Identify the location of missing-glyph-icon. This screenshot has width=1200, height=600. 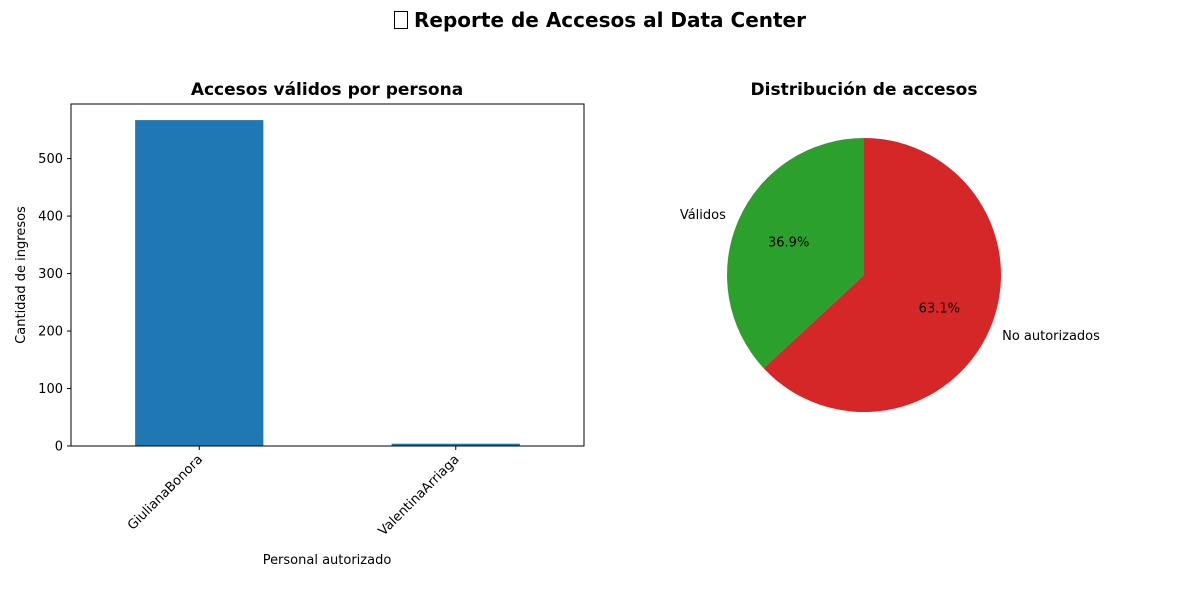
(401, 20).